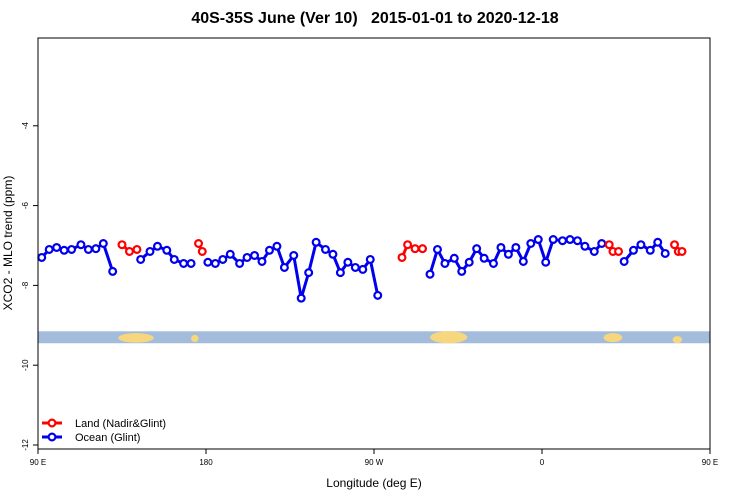 The width and height of the screenshot is (750, 500). I want to click on y-tick-label: -10, so click(25, 365).